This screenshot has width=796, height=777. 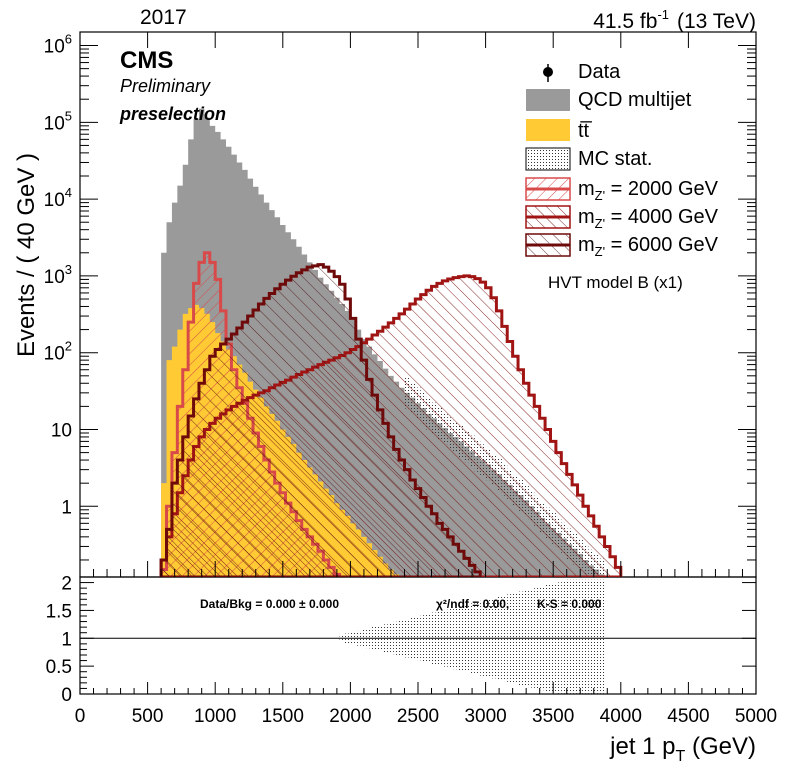 What do you see at coordinates (165, 86) in the screenshot?
I see `preliminary-label: Preliminary` at bounding box center [165, 86].